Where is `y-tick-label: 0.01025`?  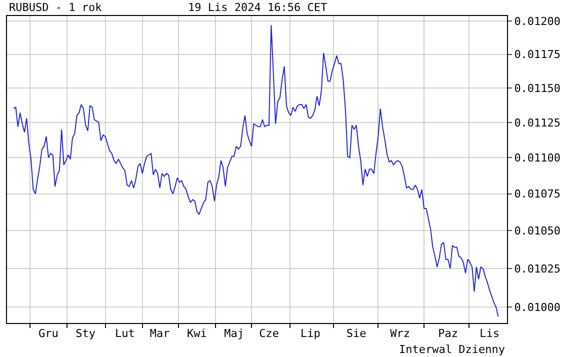 y-tick-label: 0.01025 is located at coordinates (537, 269).